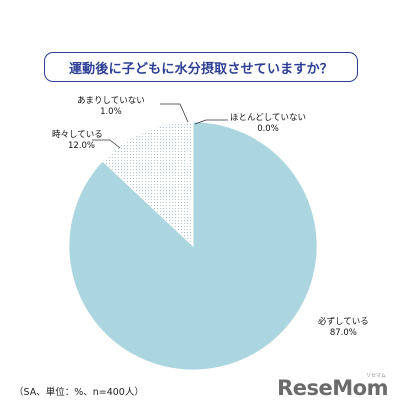 This screenshot has height=411, width=400. I want to click on leader-sometimes, so click(106, 144).